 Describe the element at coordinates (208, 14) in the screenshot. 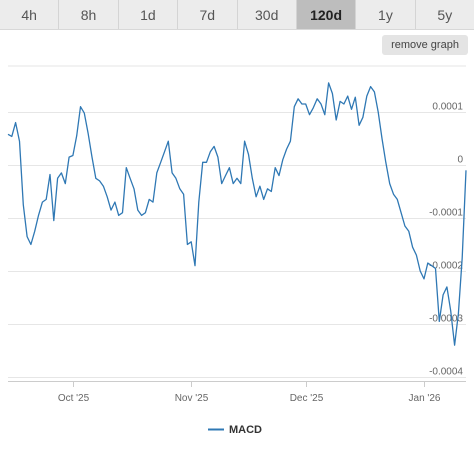

I see `range-tab-7d: 7d` at that location.